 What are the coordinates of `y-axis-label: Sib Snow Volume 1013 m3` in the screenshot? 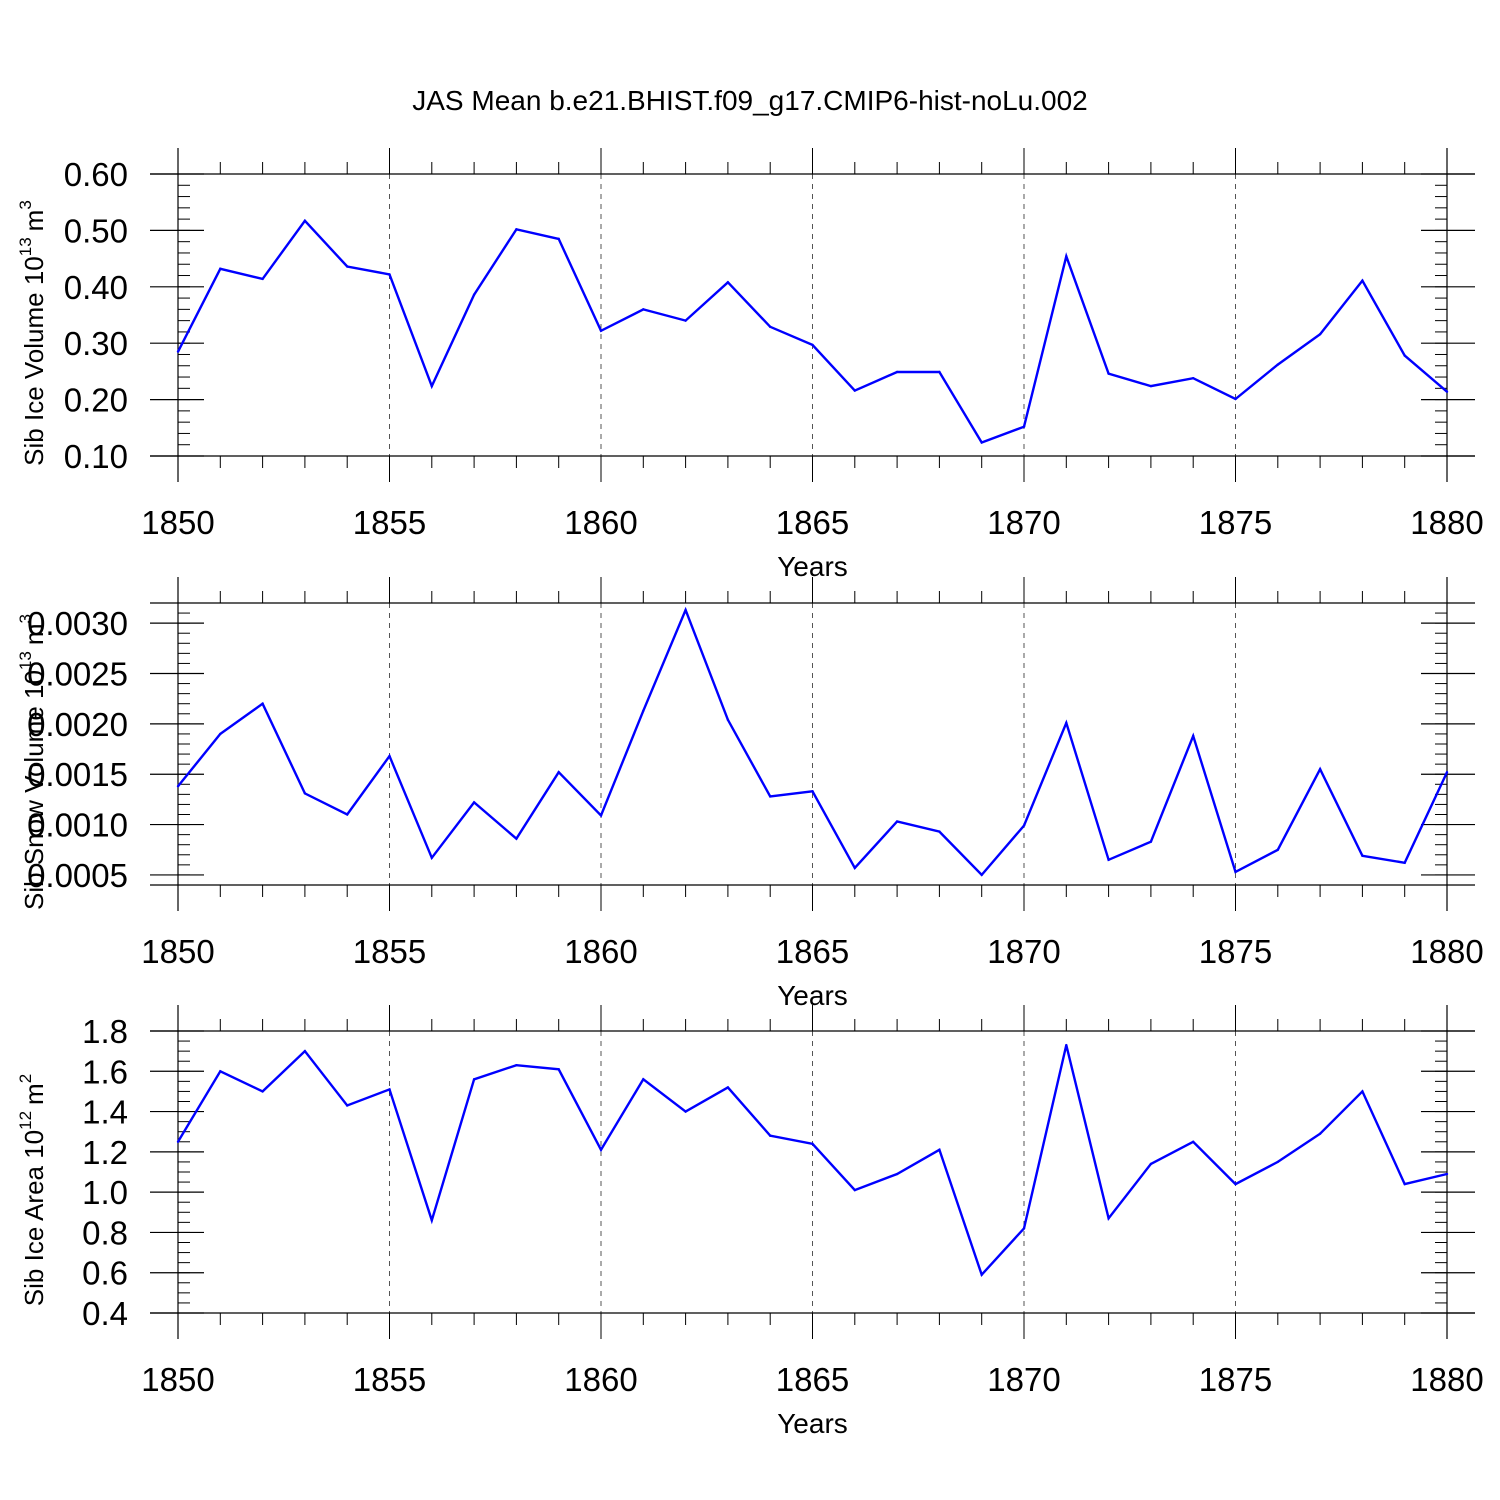 It's located at (32, 762).